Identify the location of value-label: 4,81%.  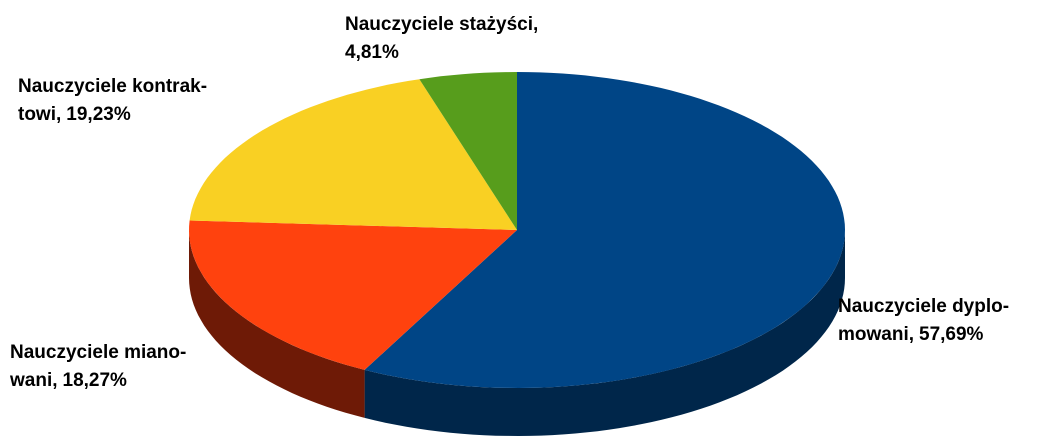
(372, 52).